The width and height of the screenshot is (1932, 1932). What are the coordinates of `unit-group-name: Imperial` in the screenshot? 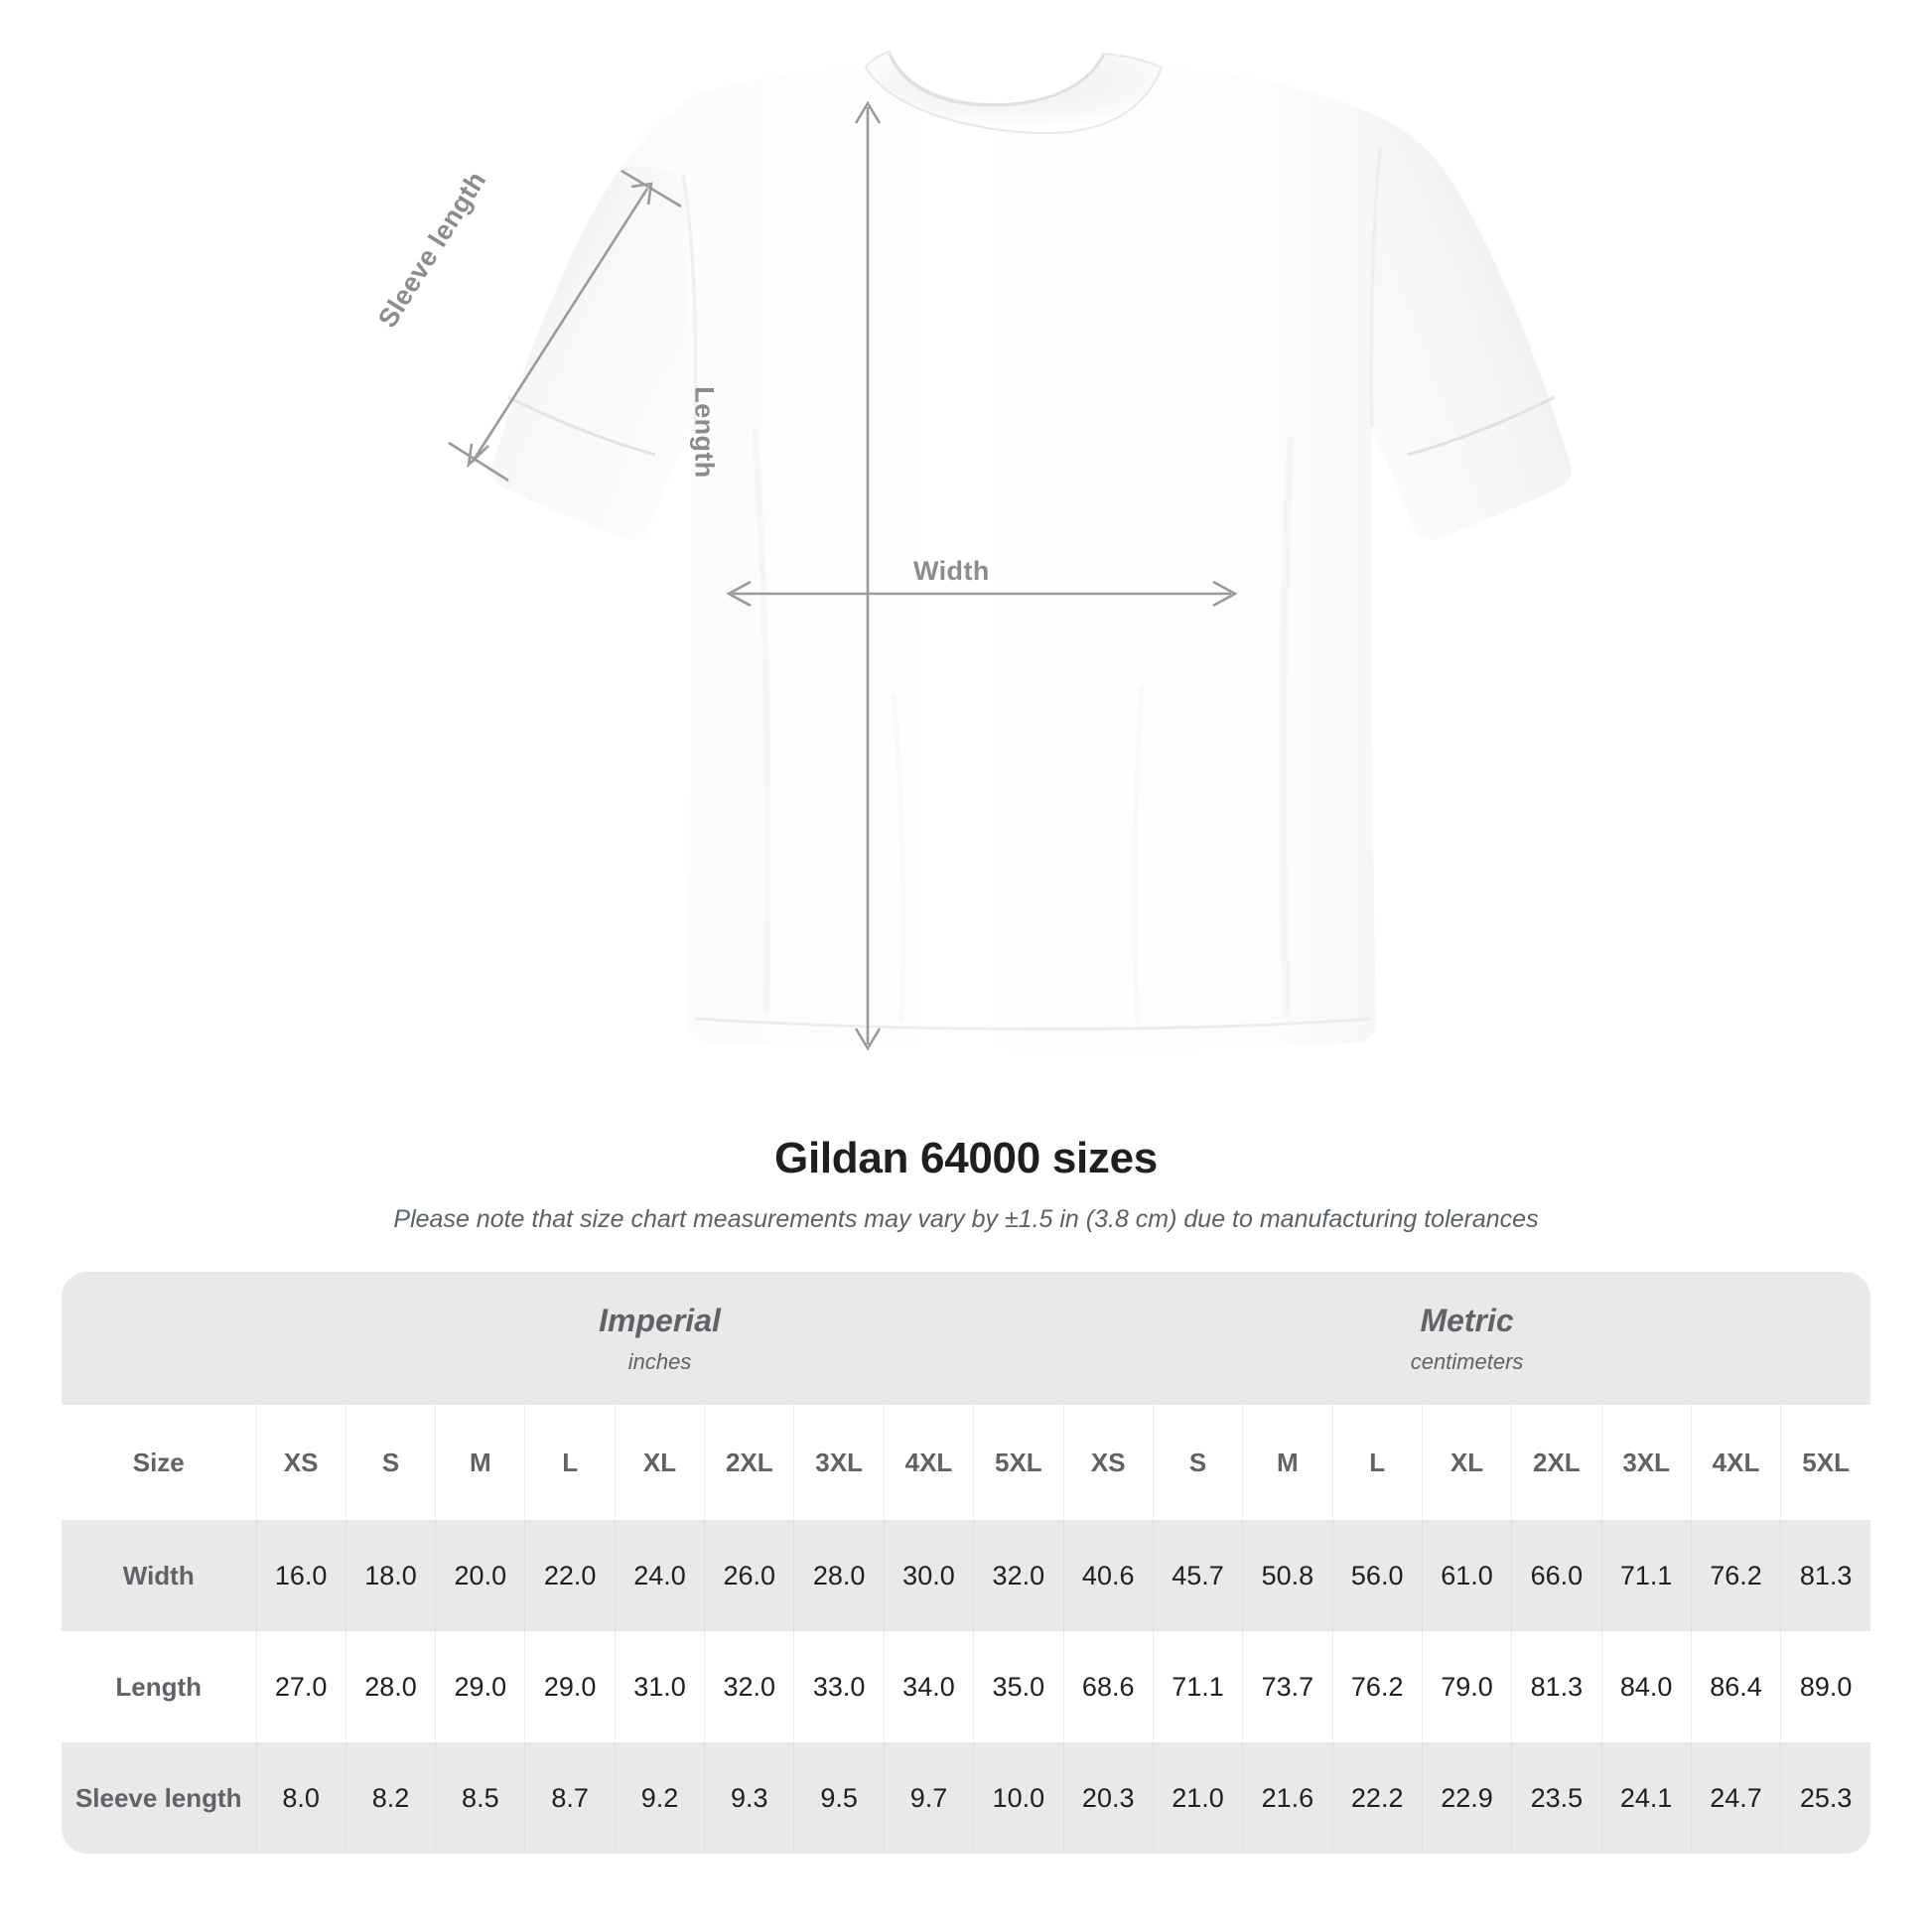 It's located at (660, 1320).